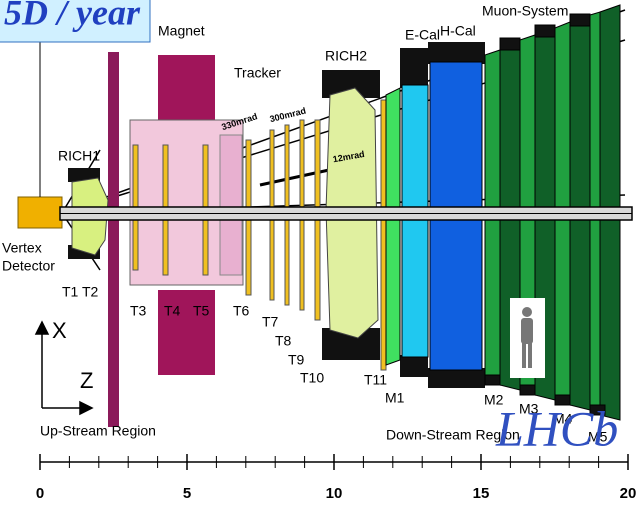 The image size is (641, 509). I want to click on label: H-Cal, so click(458, 31).